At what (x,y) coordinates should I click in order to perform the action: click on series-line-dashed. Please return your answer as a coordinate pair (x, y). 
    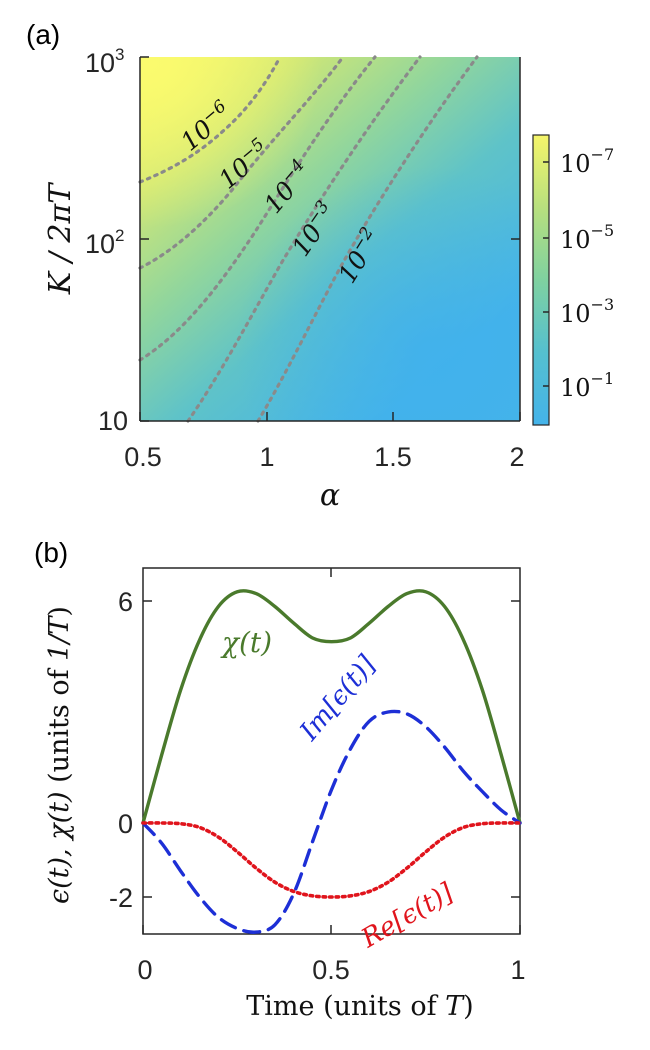
    Looking at the image, I should click on (331, 821).